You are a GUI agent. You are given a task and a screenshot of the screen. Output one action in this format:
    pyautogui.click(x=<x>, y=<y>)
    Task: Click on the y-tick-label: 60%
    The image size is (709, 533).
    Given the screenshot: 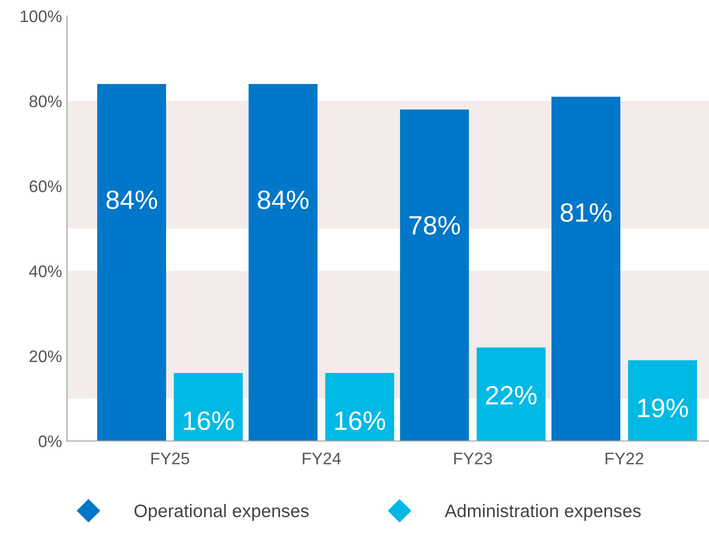 What is the action you would take?
    pyautogui.click(x=46, y=186)
    